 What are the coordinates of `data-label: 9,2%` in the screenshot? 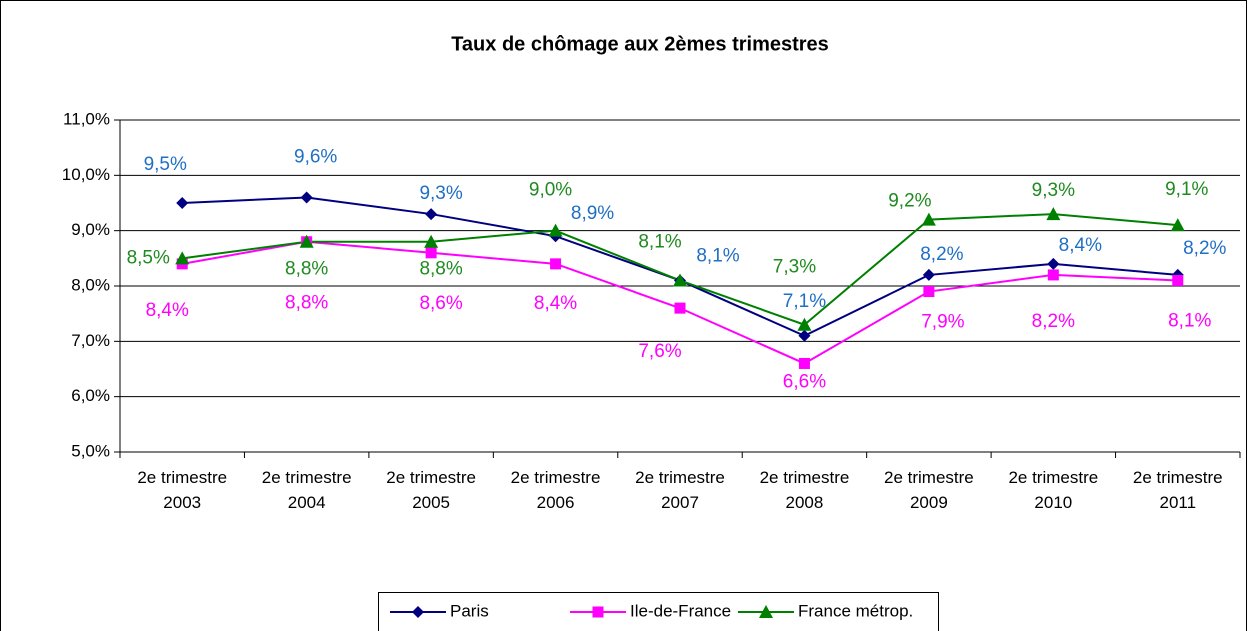 It's located at (909, 201).